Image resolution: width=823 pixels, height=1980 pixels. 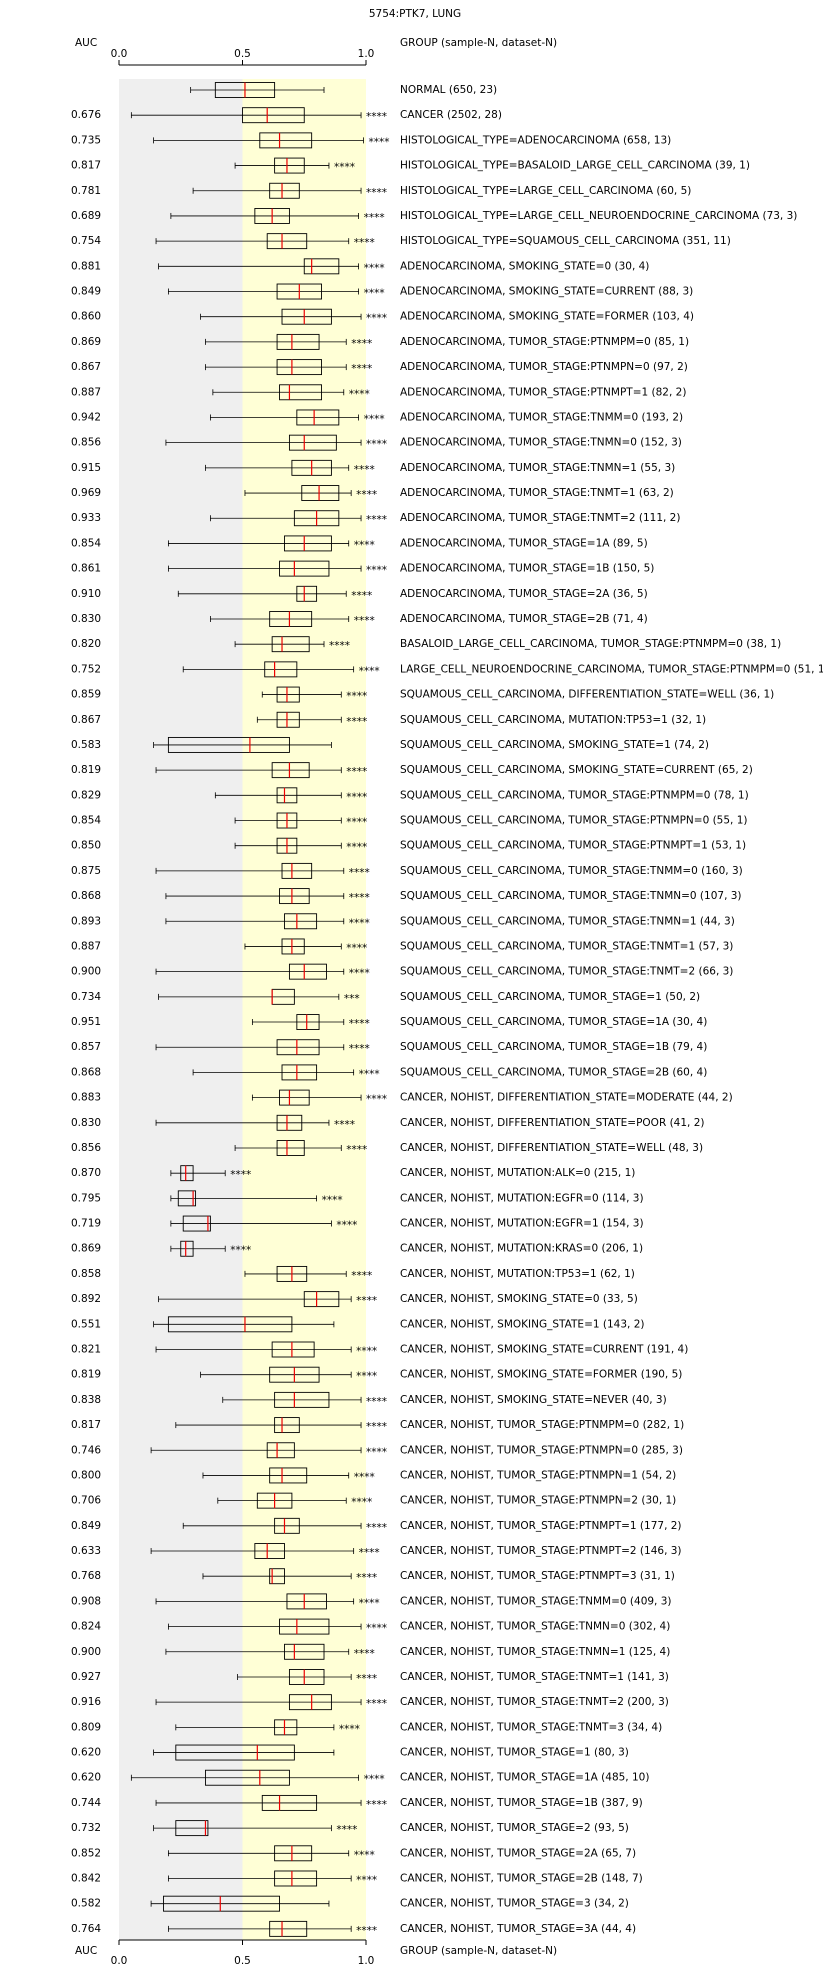 I want to click on auc-label: 0.746, so click(x=86, y=1450).